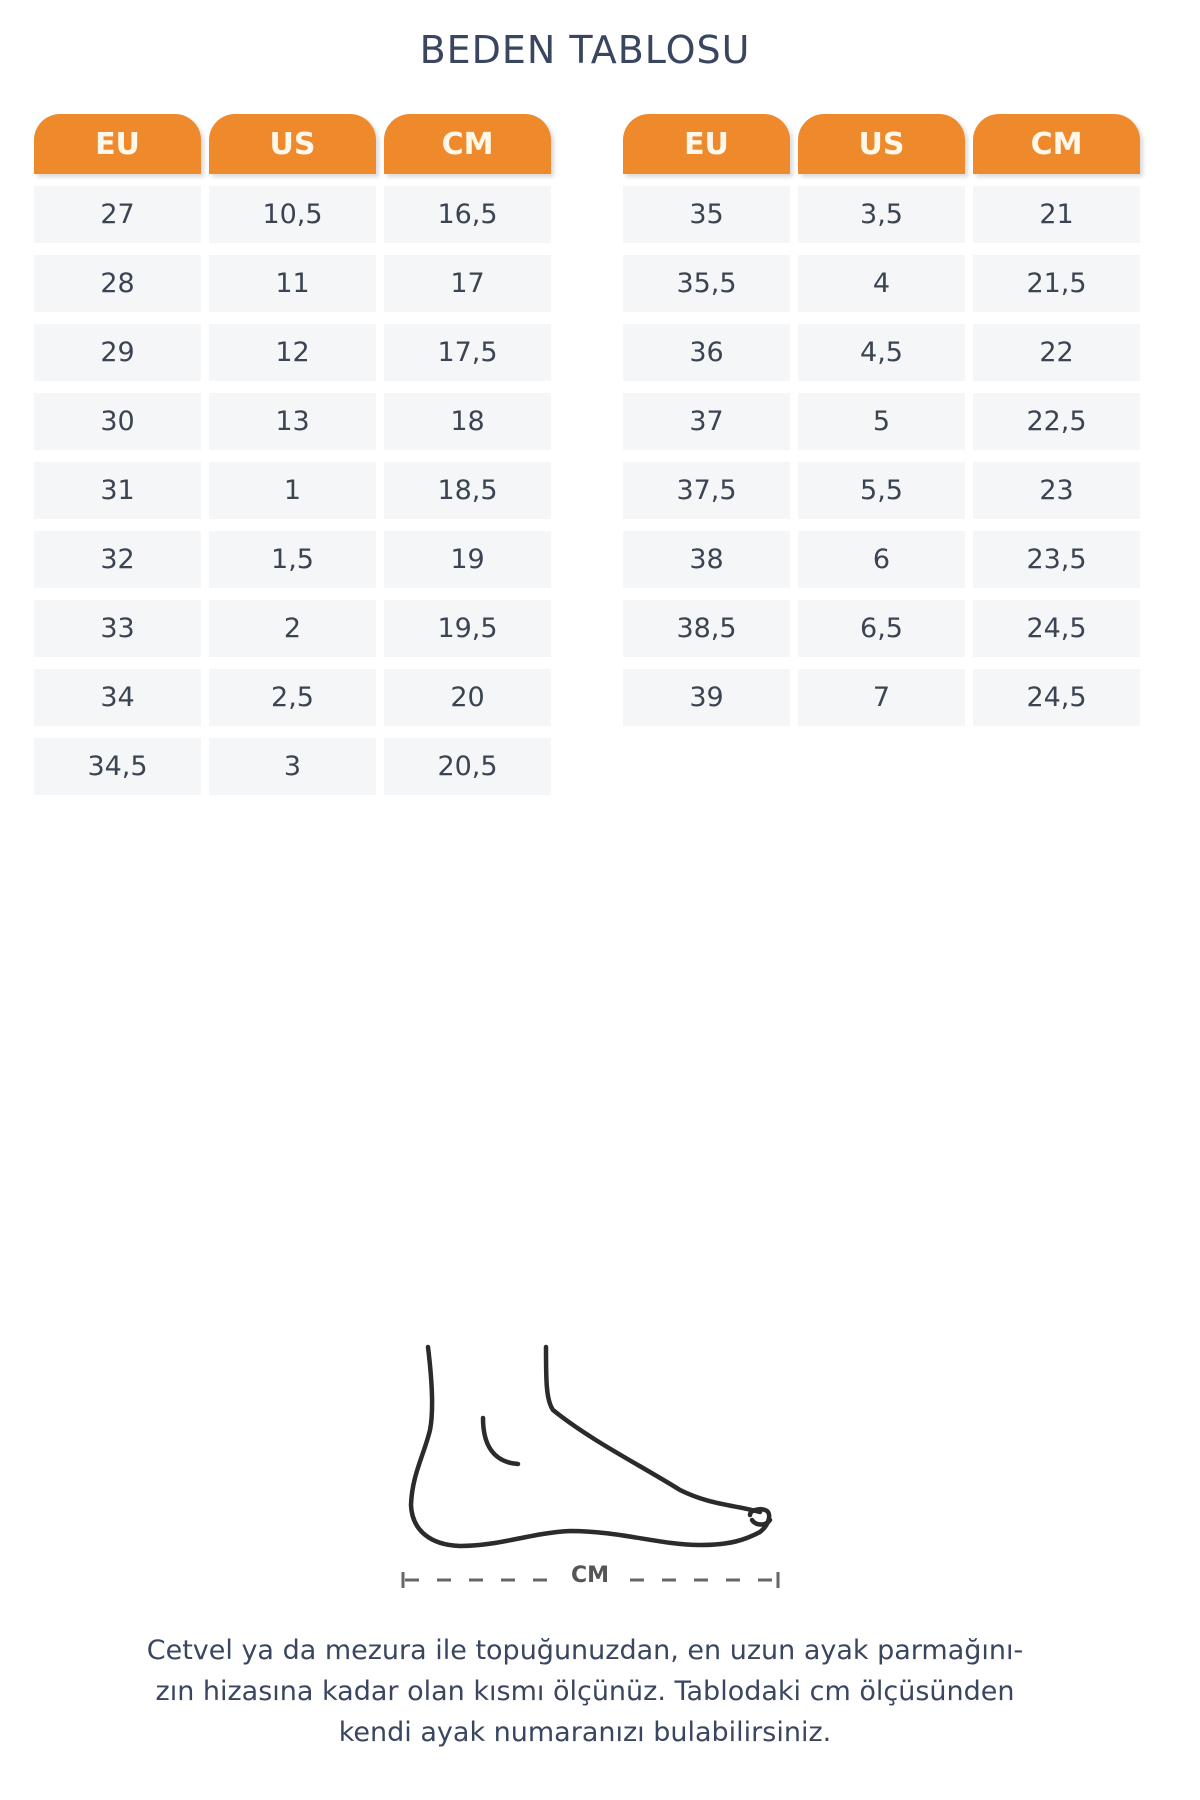 The height and width of the screenshot is (1800, 1200). I want to click on cell-us: 13, so click(292, 421).